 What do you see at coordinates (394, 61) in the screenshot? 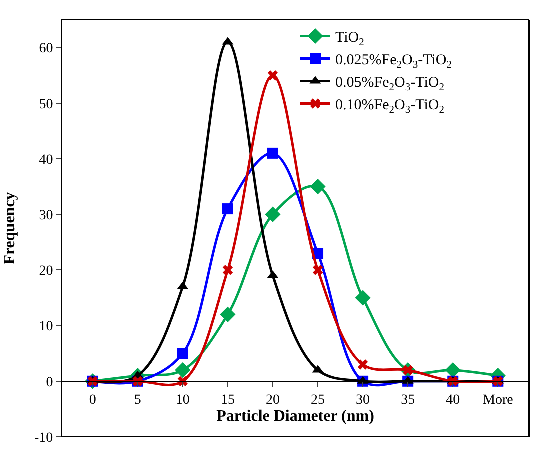
I see `legend-label: 0.025%Fe$_{2}$O$_{3}$-TiO$_{2}$` at bounding box center [394, 61].